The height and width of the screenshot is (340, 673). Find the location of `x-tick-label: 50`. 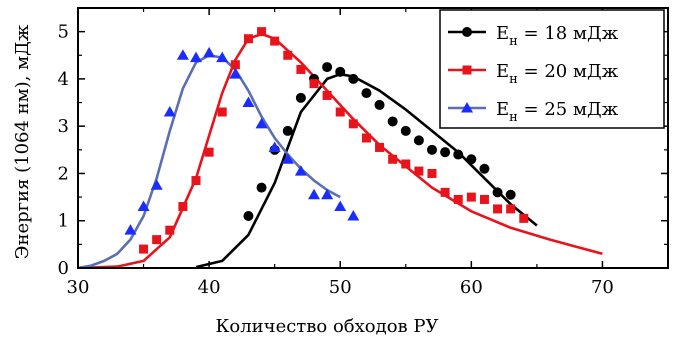

x-tick-label: 50 is located at coordinates (340, 287).